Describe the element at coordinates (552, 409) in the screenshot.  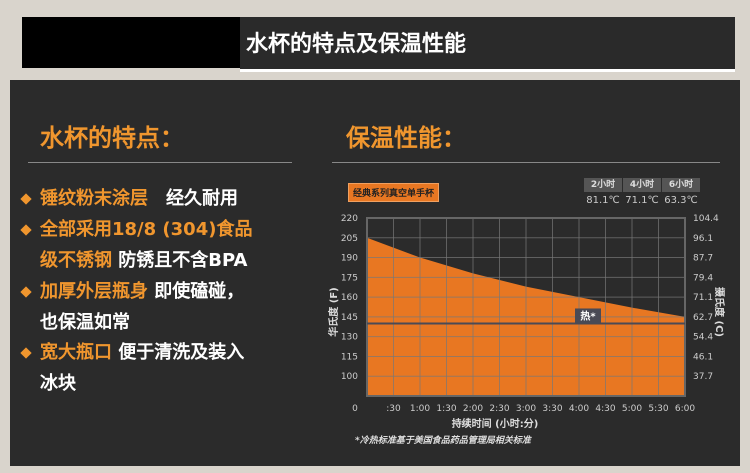
I see `x-tick-label: 3:30` at that location.